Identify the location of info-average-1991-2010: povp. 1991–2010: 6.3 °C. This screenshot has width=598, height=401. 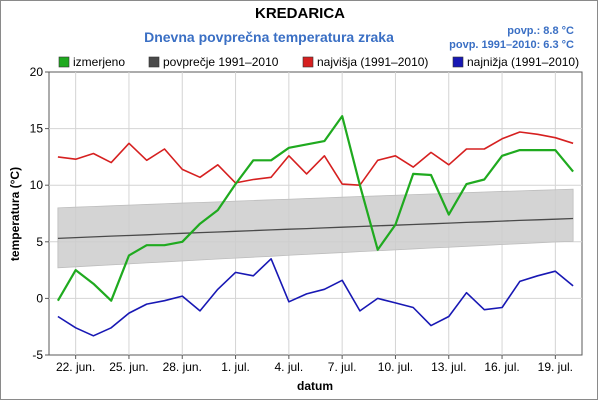
(511, 45).